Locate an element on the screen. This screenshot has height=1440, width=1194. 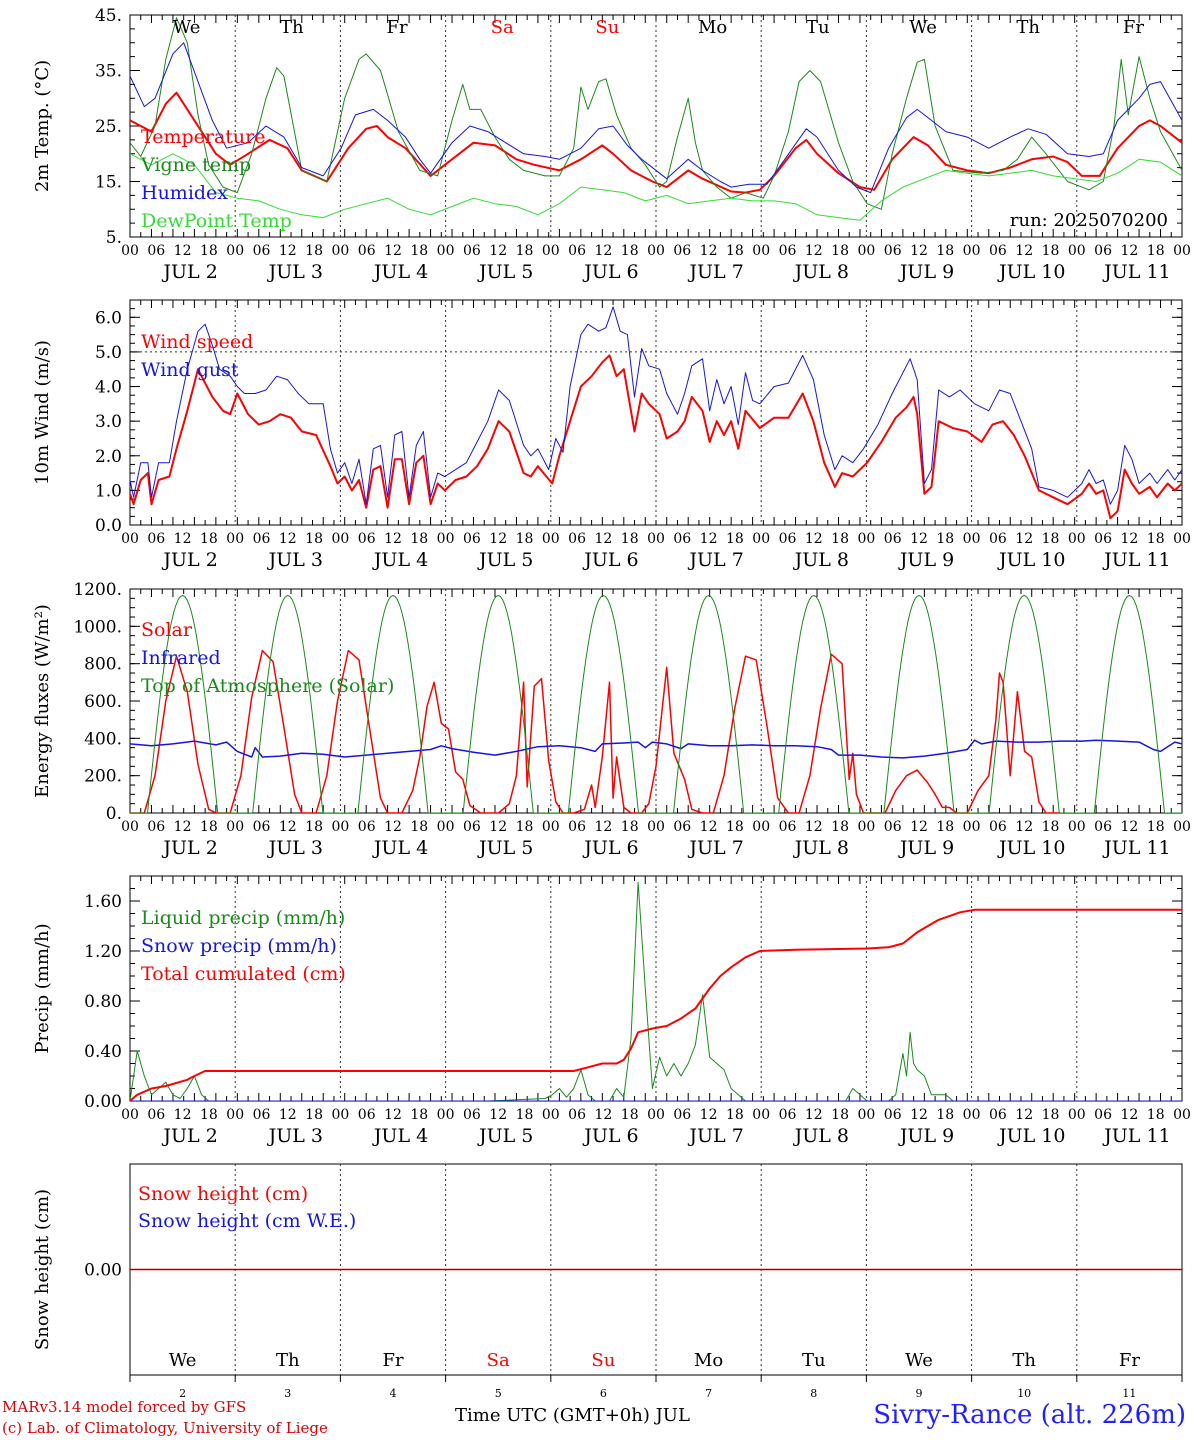
day-number: 9 is located at coordinates (919, 1393).